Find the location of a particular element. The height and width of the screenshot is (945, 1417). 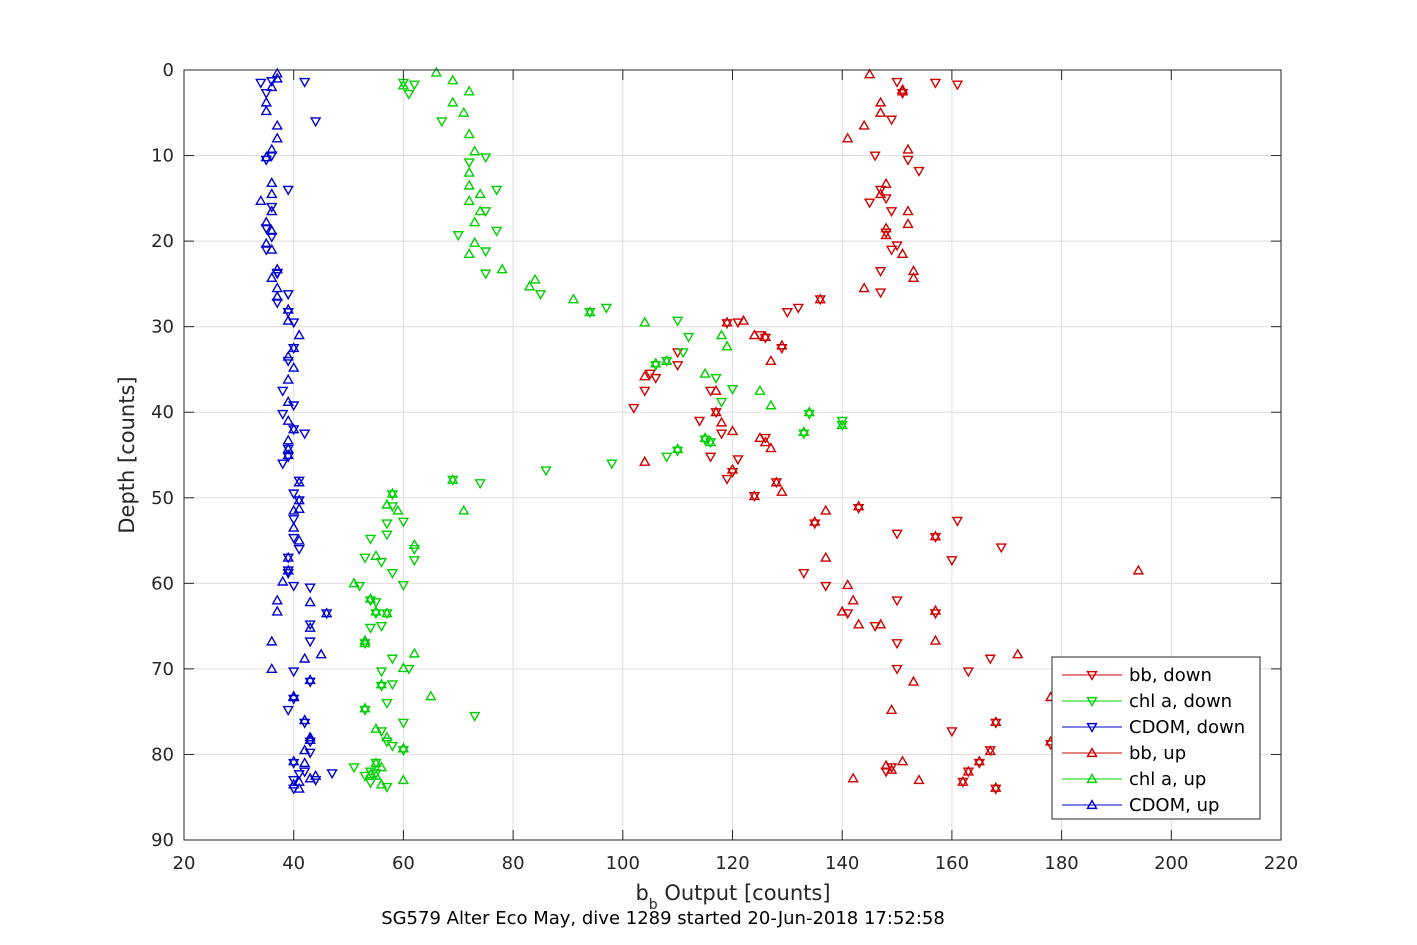

legend-label: bb, up is located at coordinates (1157, 753).